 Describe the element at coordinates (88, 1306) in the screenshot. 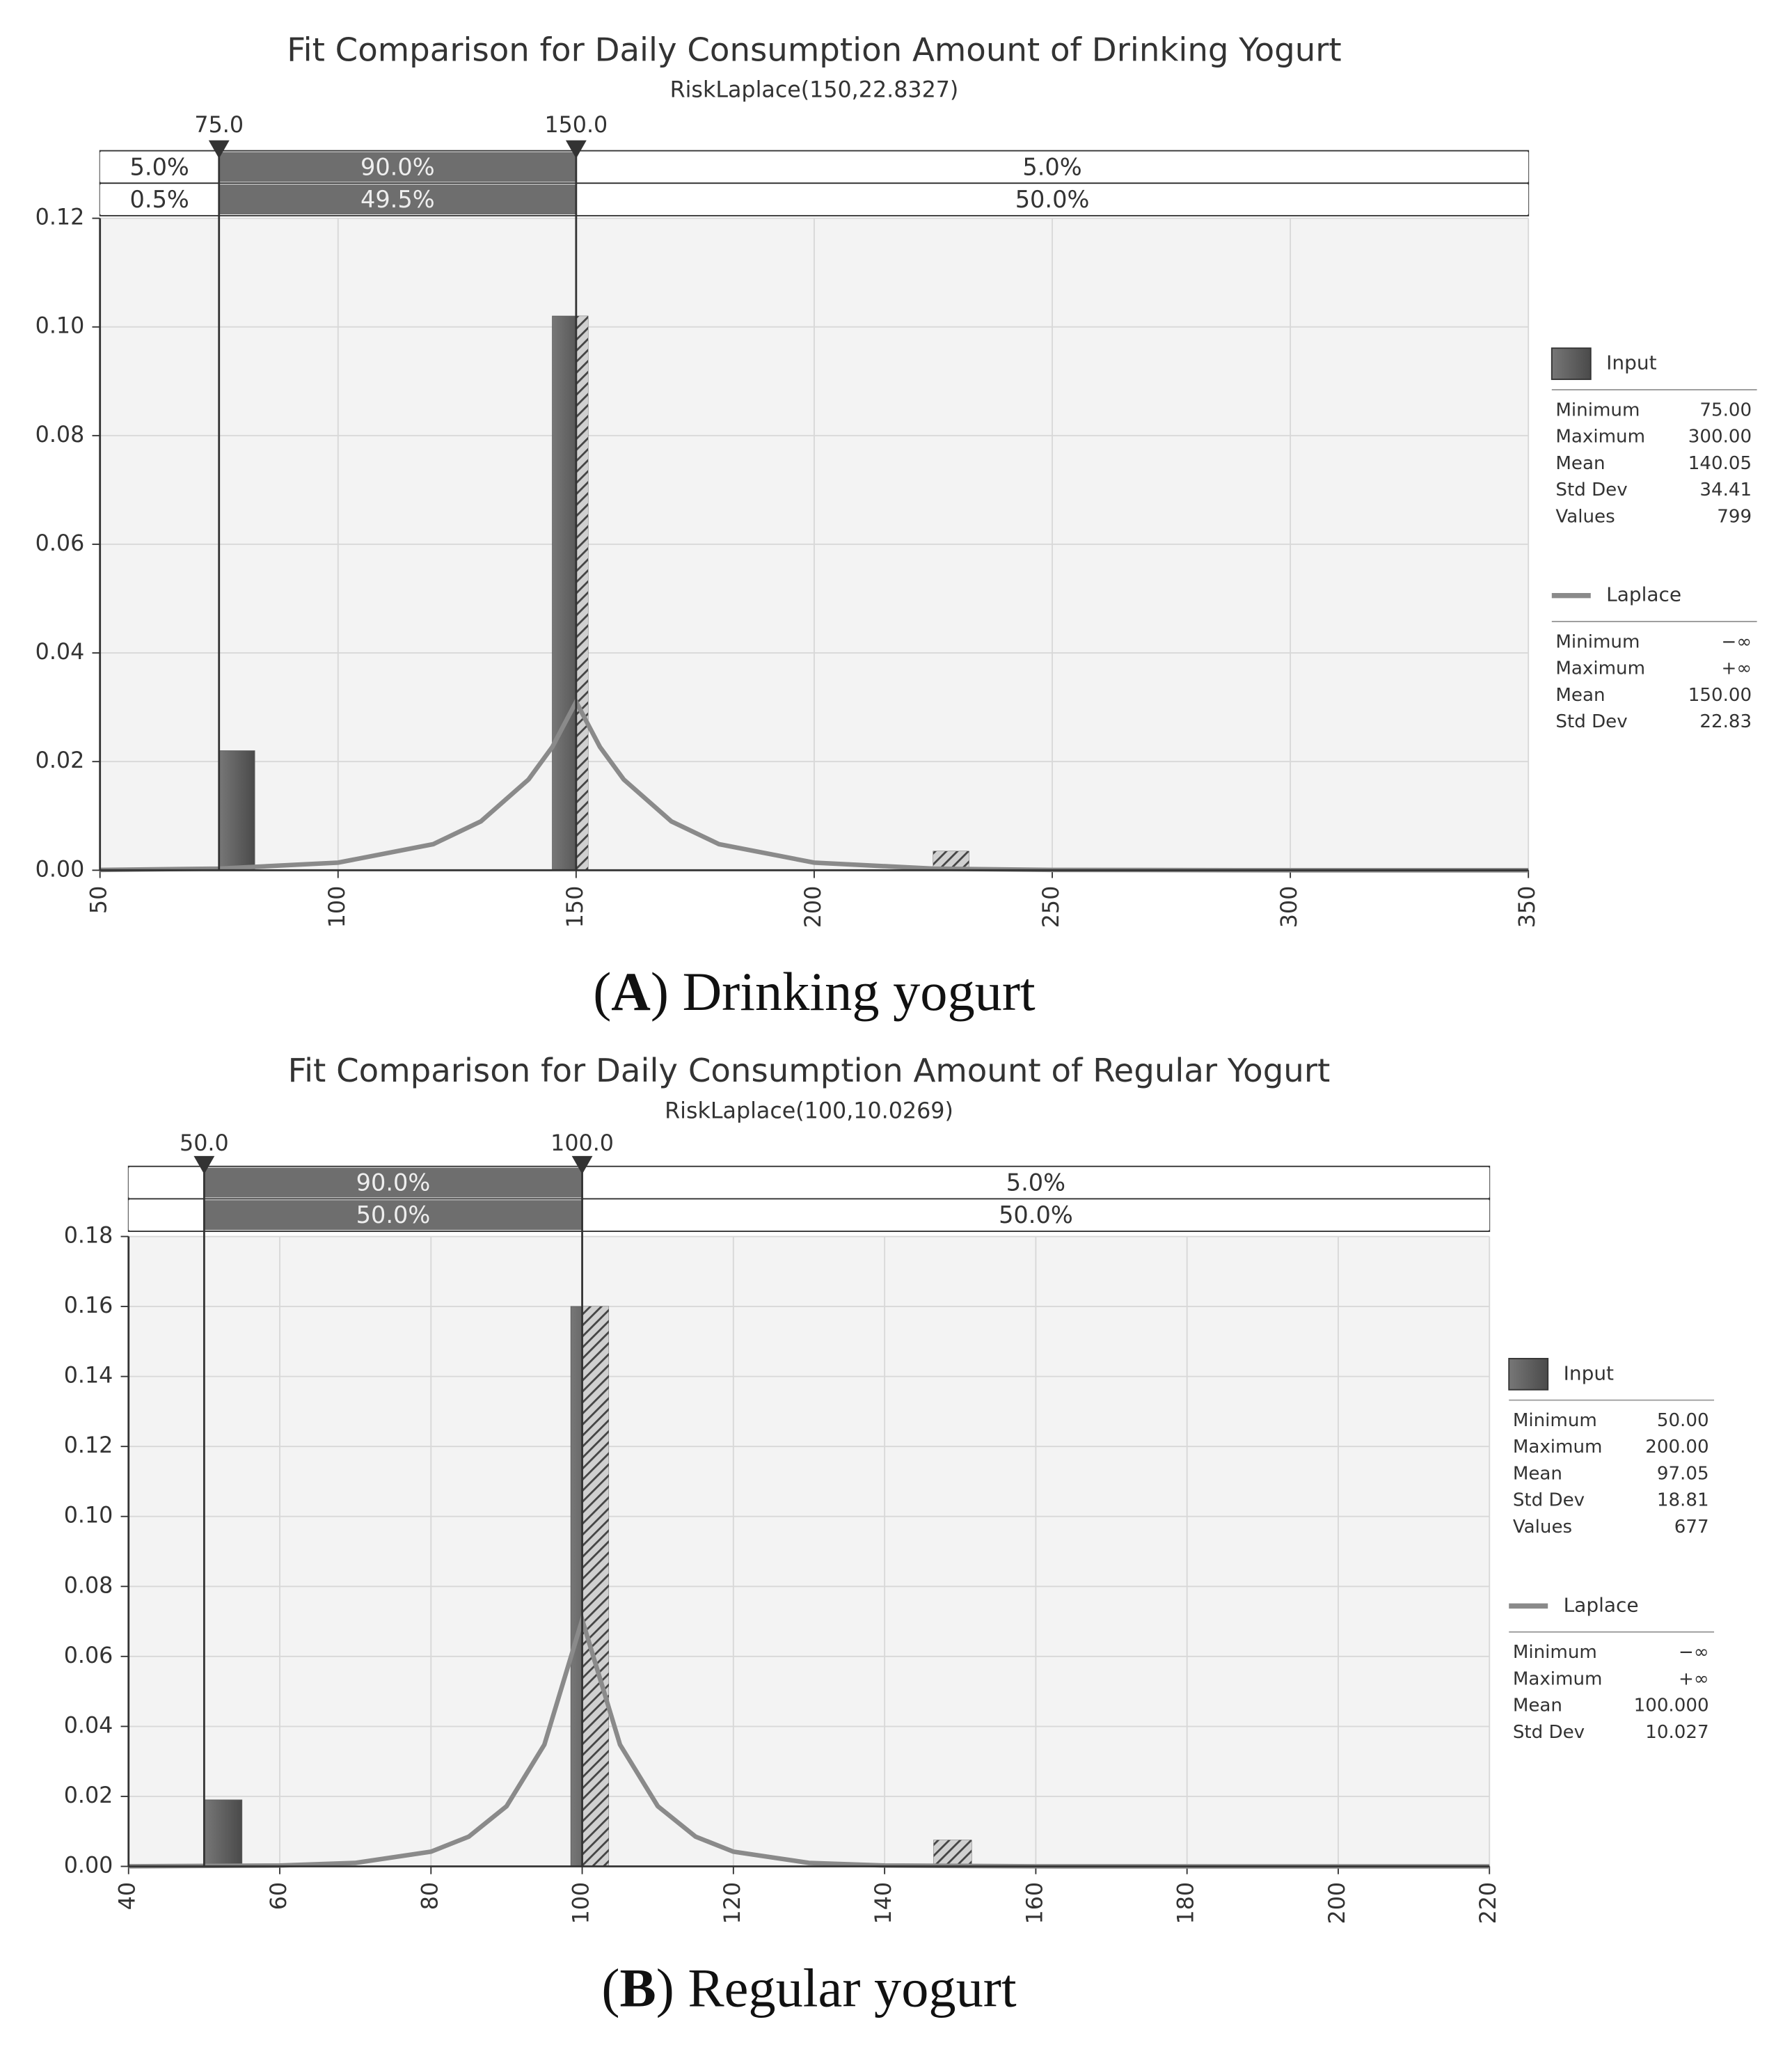

I see `y-tick-label: 0.16` at that location.